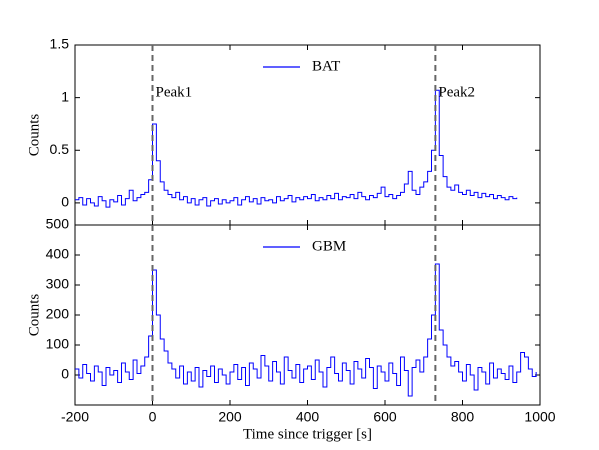 The height and width of the screenshot is (450, 599). I want to click on legend-label: GBM, so click(329, 246).